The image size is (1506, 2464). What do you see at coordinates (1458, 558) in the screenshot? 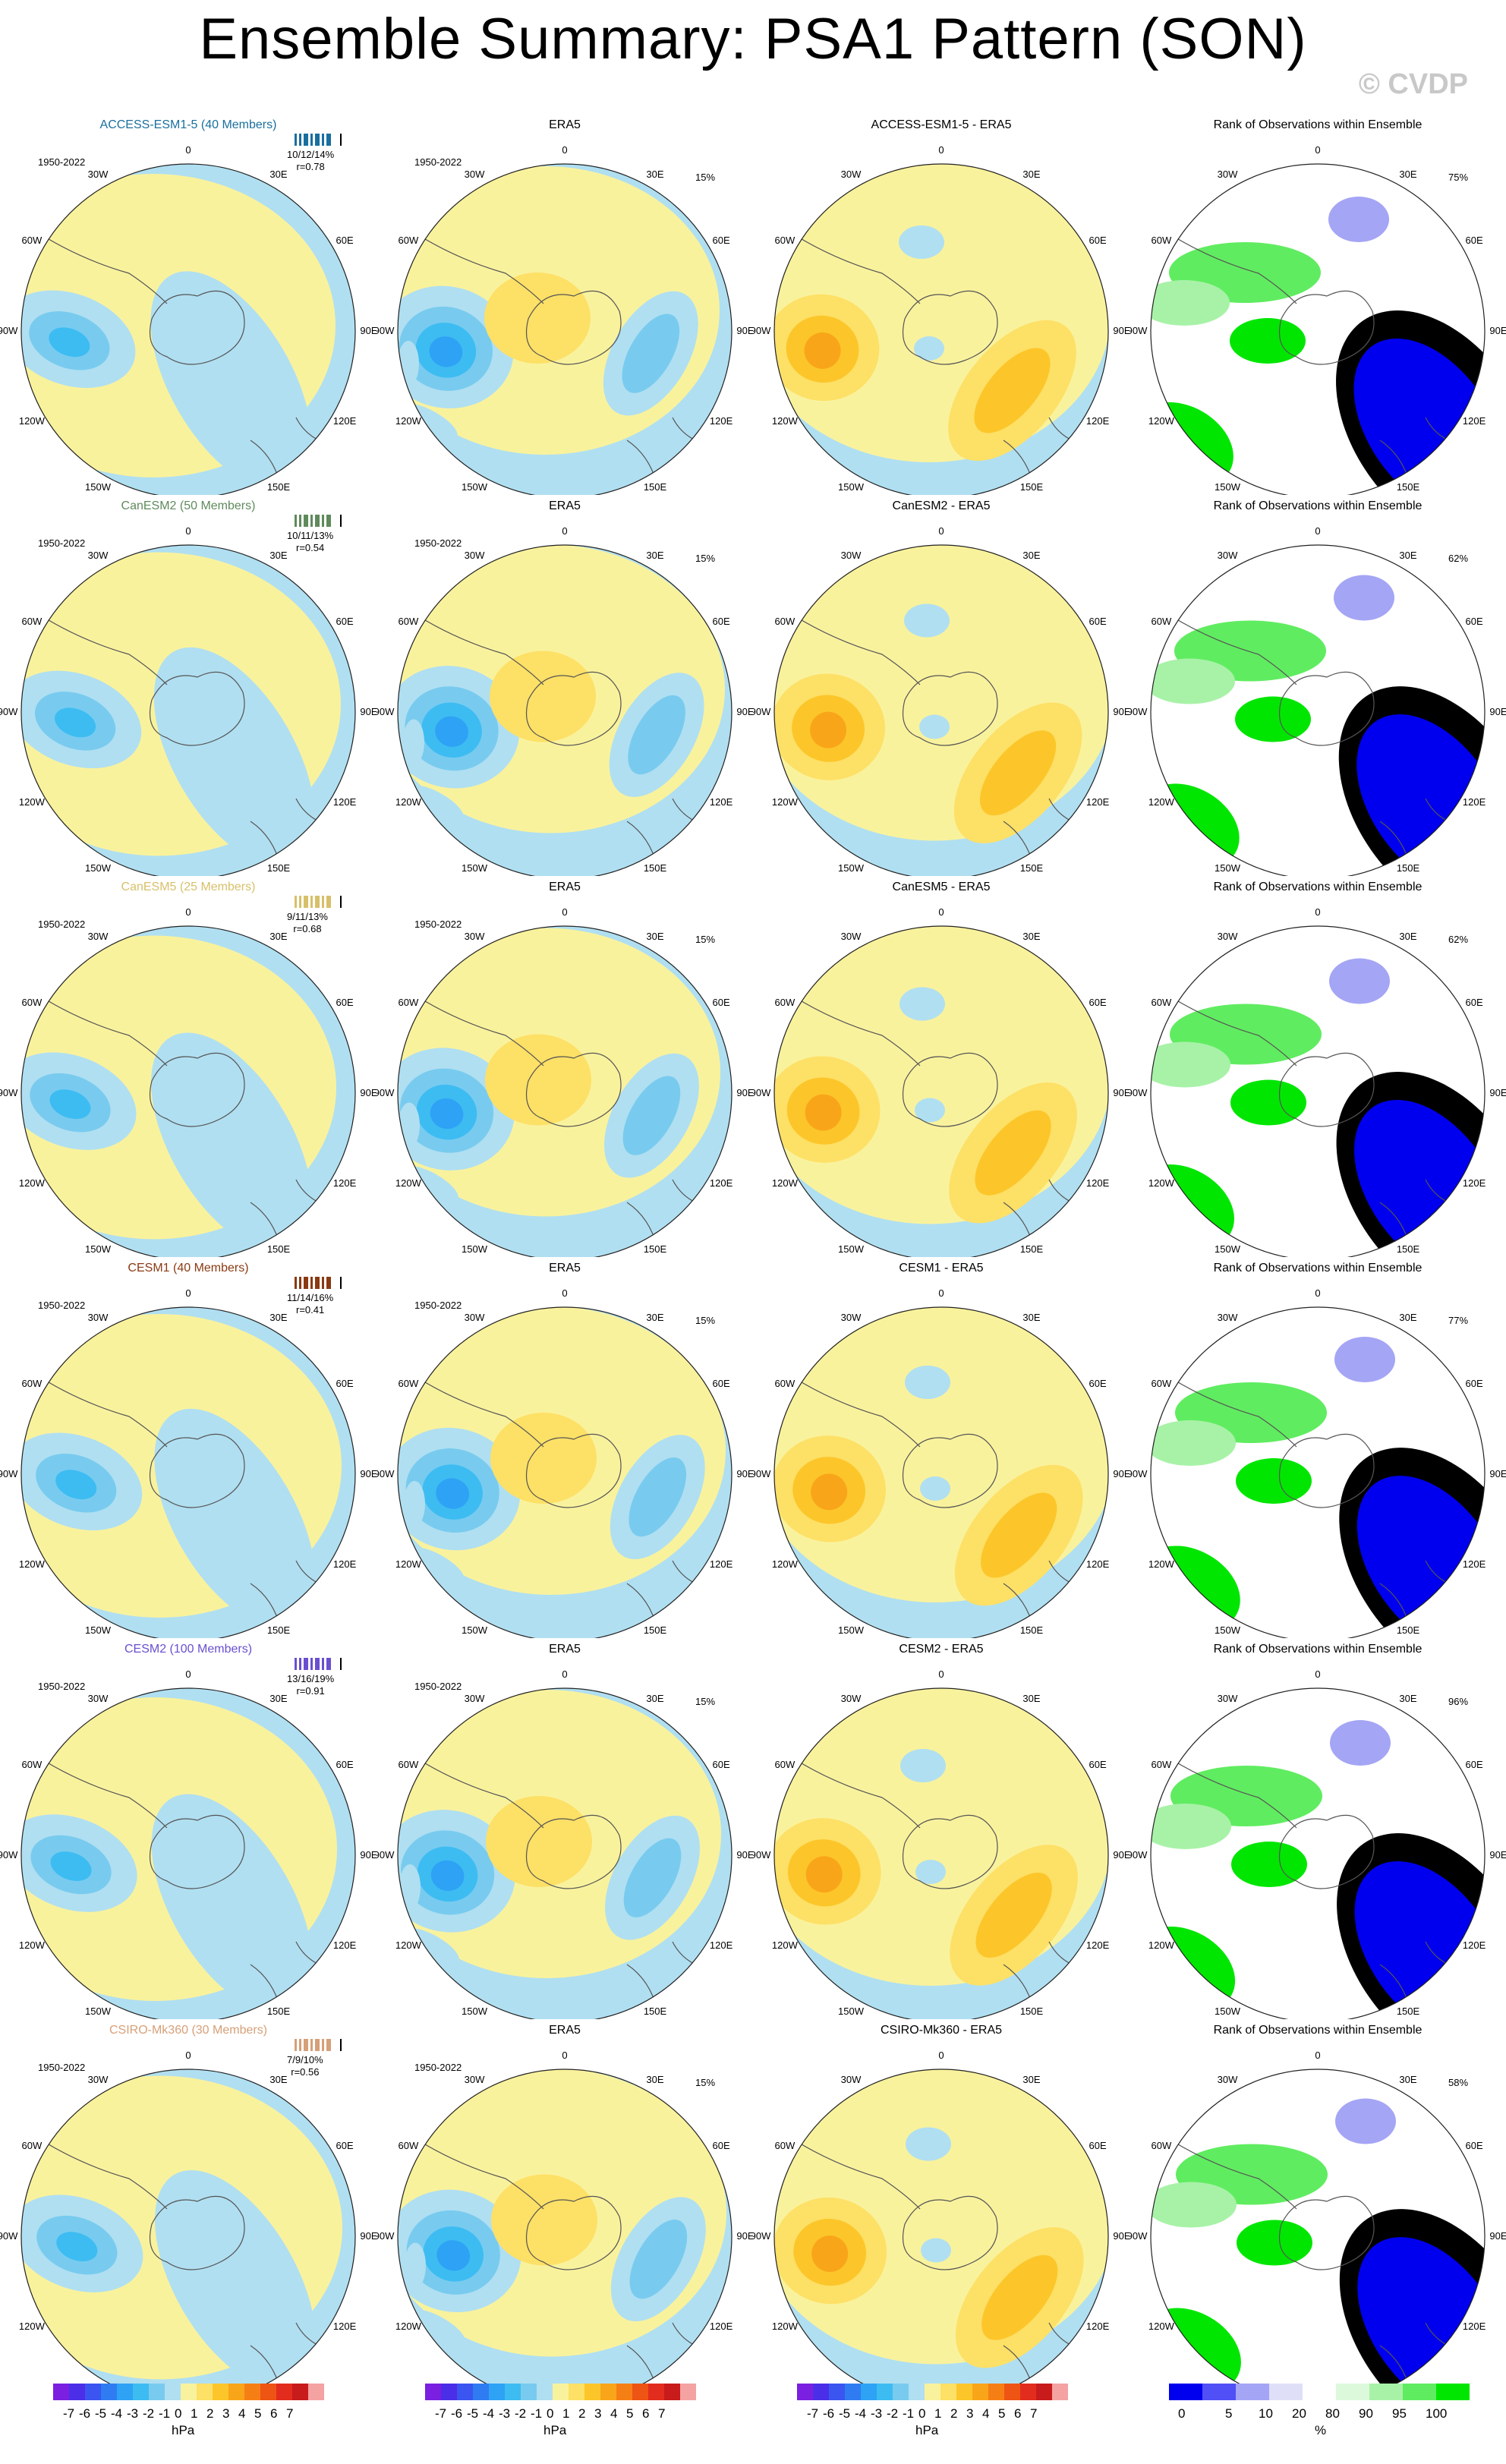
I see `rank-percent: 62%` at bounding box center [1458, 558].